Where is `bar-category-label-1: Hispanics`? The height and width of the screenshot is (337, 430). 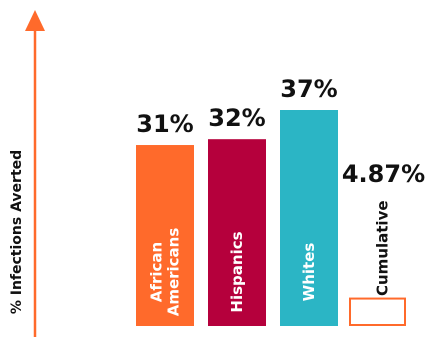 bar-category-label-1: Hispanics is located at coordinates (237, 271).